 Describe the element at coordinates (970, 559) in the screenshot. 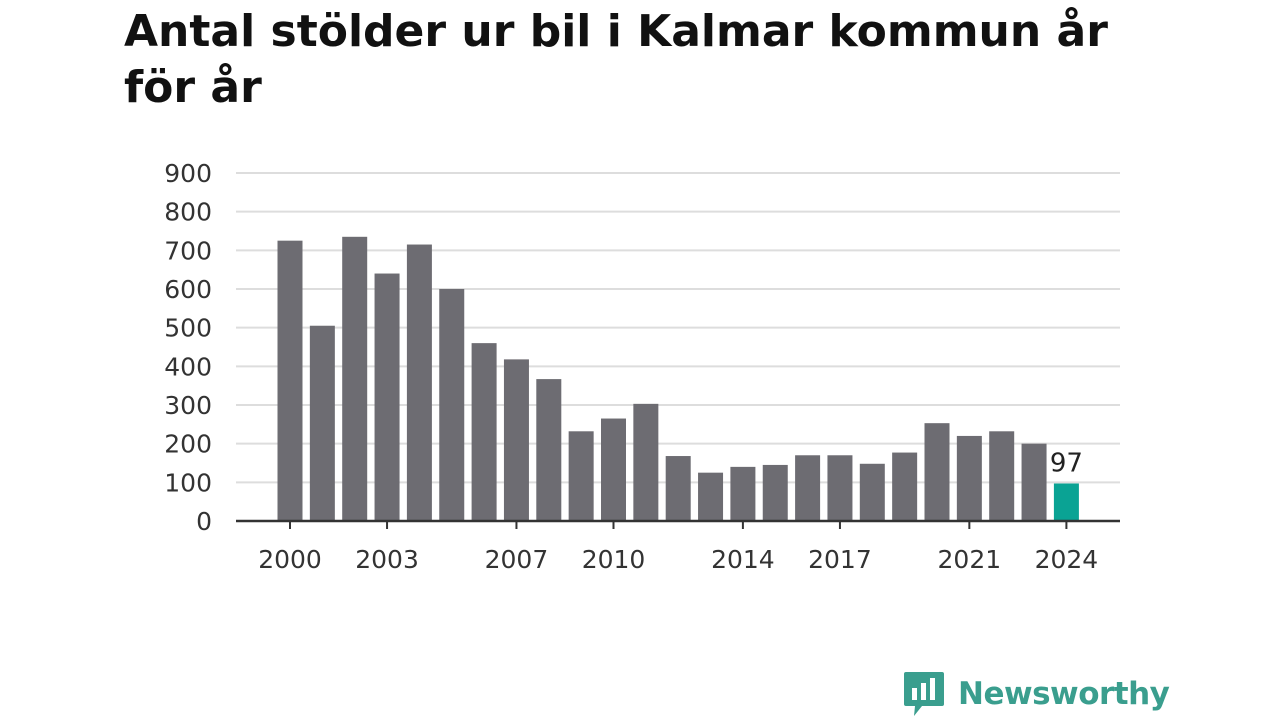

I see `x-tick-label: 2021` at that location.